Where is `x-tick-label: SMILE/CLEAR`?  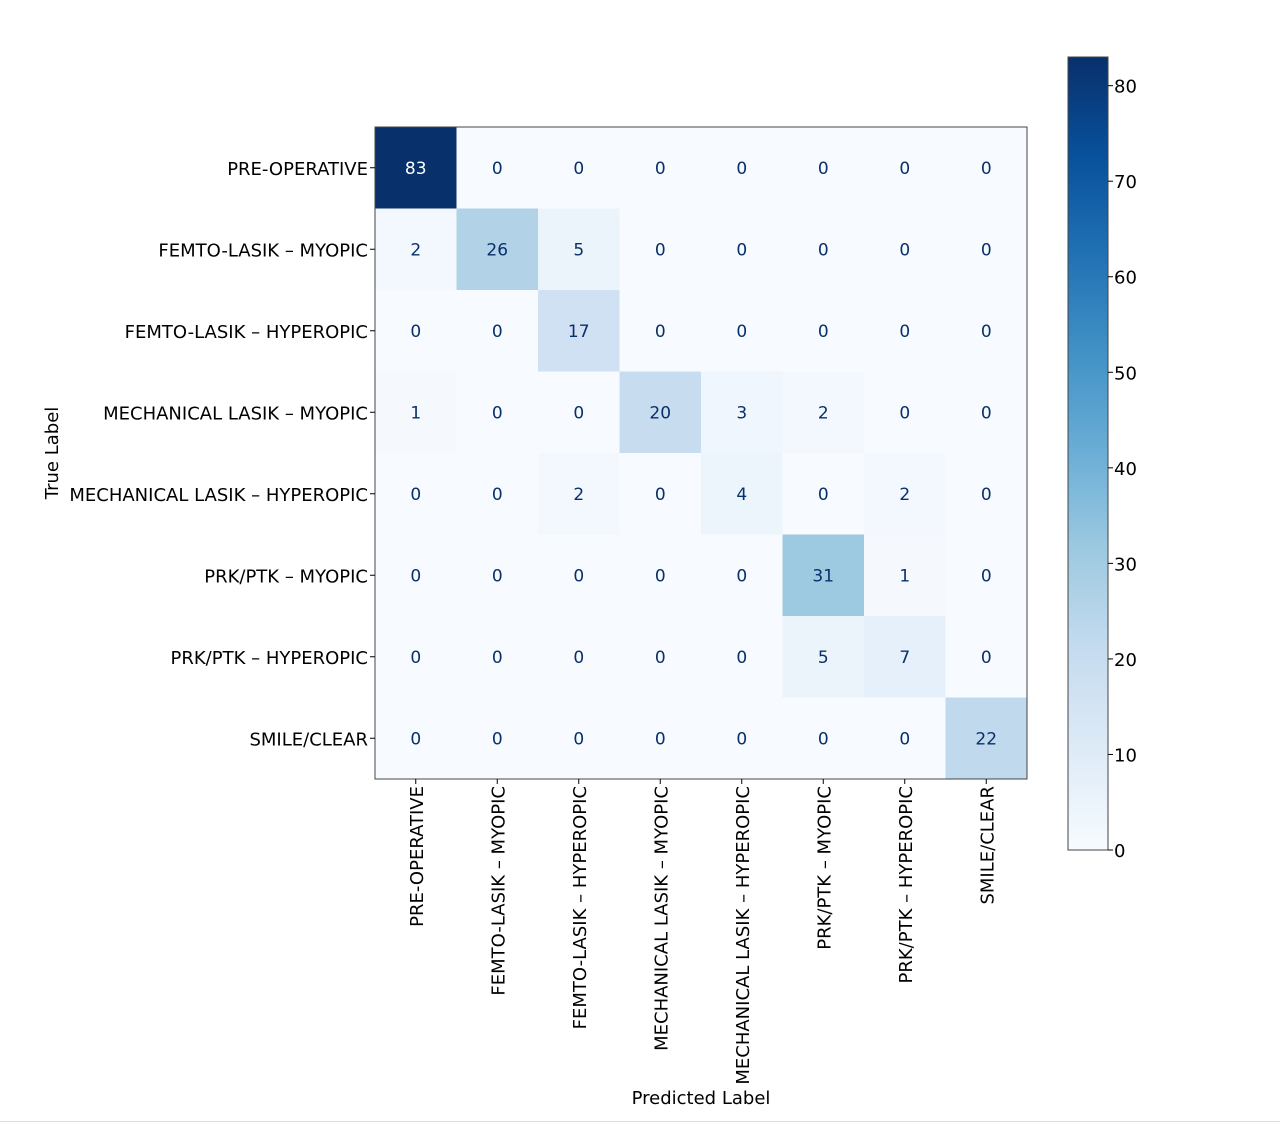
x-tick-label: SMILE/CLEAR is located at coordinates (987, 845).